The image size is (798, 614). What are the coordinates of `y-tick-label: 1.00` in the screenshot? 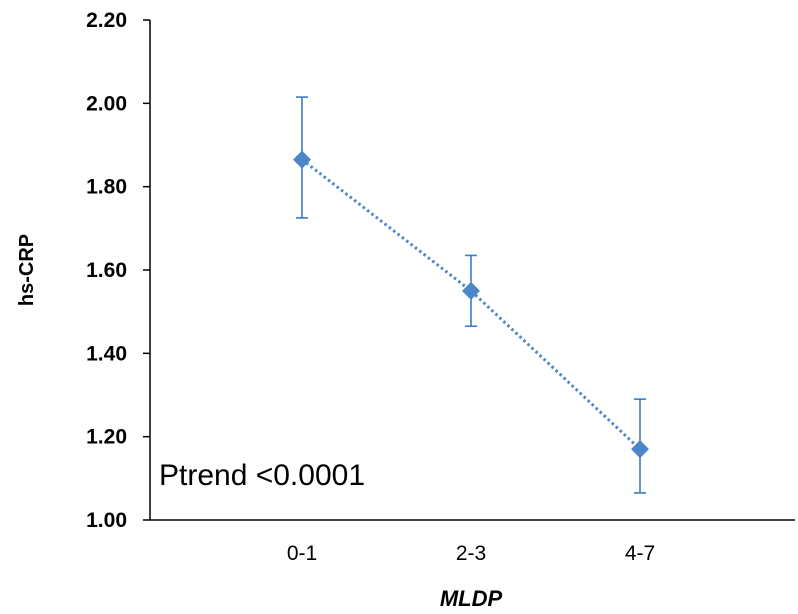 It's located at (106, 520).